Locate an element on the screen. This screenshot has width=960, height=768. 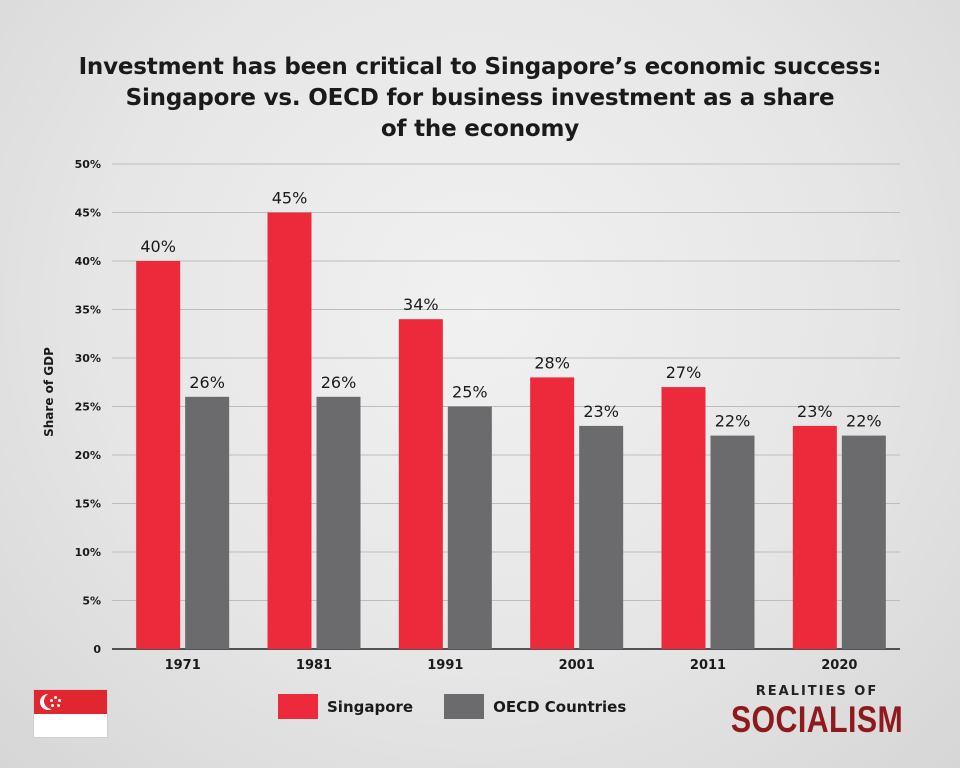
bar-oecd-1971 is located at coordinates (207, 522).